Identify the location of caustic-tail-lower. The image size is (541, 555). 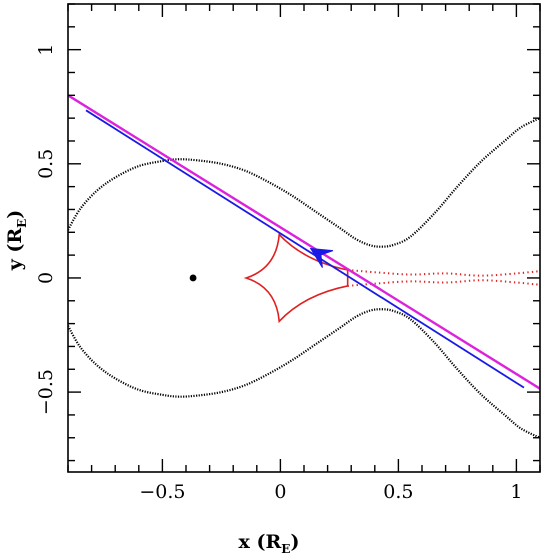
(443, 283).